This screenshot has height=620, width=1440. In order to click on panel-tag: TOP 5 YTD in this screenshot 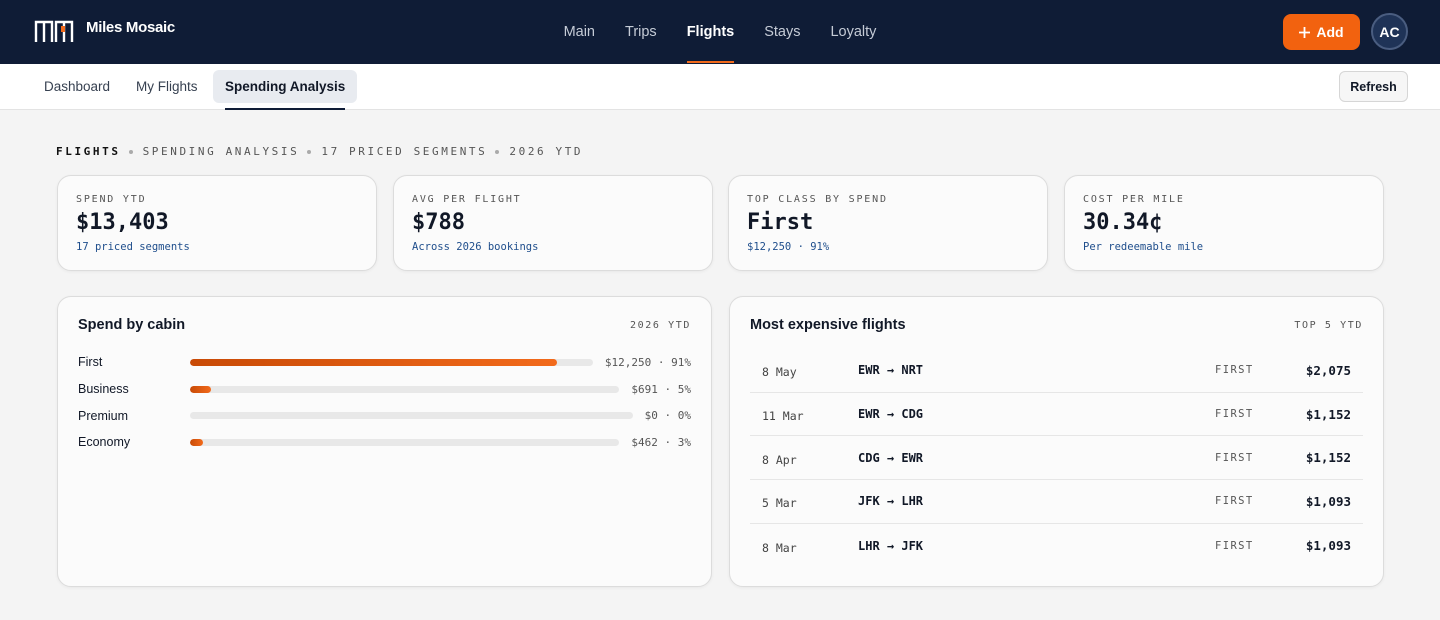, I will do `click(1328, 325)`.